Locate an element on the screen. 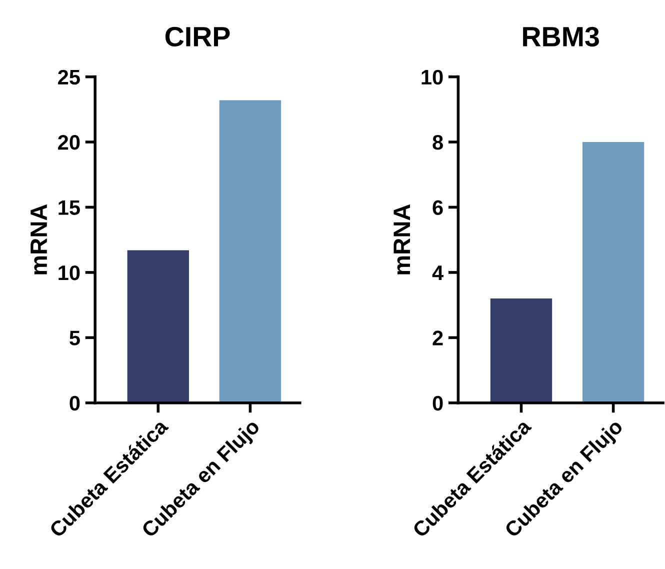  y-tick-label: 20 is located at coordinates (69, 142).